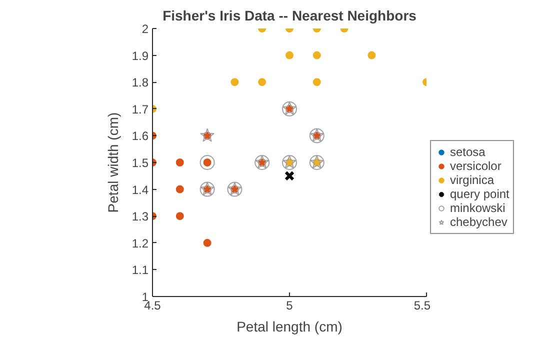 The image size is (560, 337). Describe the element at coordinates (289, 16) in the screenshot. I see `chart-title: Fisher's Iris Data -- Nearest Neighbors` at that location.